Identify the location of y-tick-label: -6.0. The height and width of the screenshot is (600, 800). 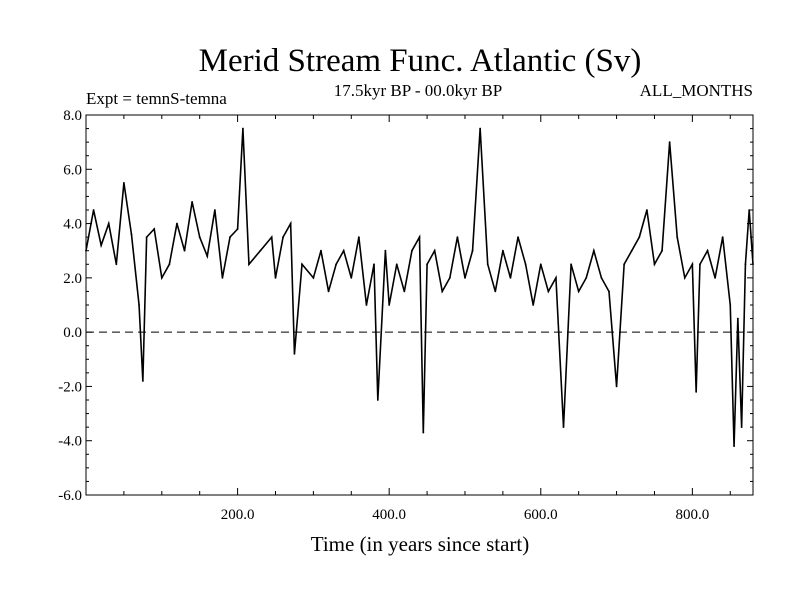
(70, 496).